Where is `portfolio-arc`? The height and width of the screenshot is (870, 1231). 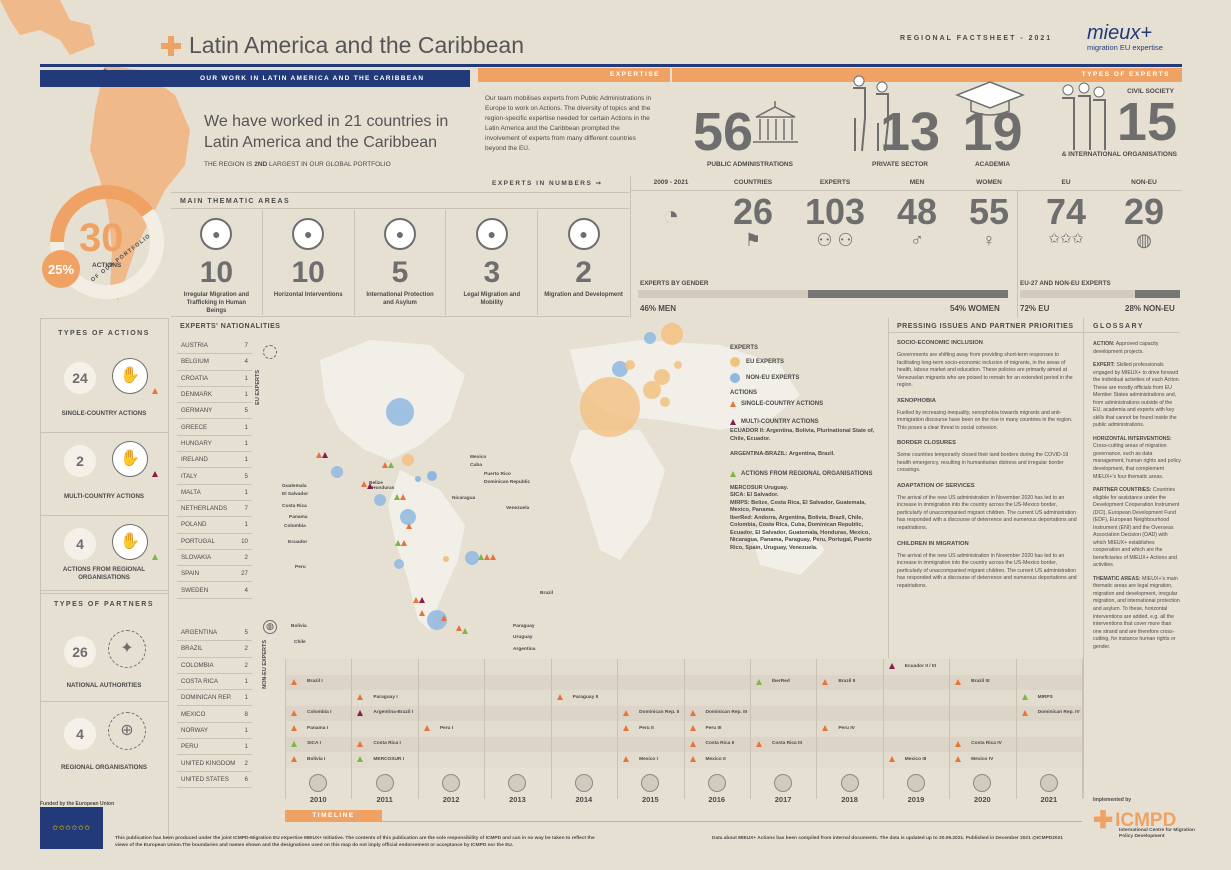 portfolio-arc is located at coordinates (107, 242).